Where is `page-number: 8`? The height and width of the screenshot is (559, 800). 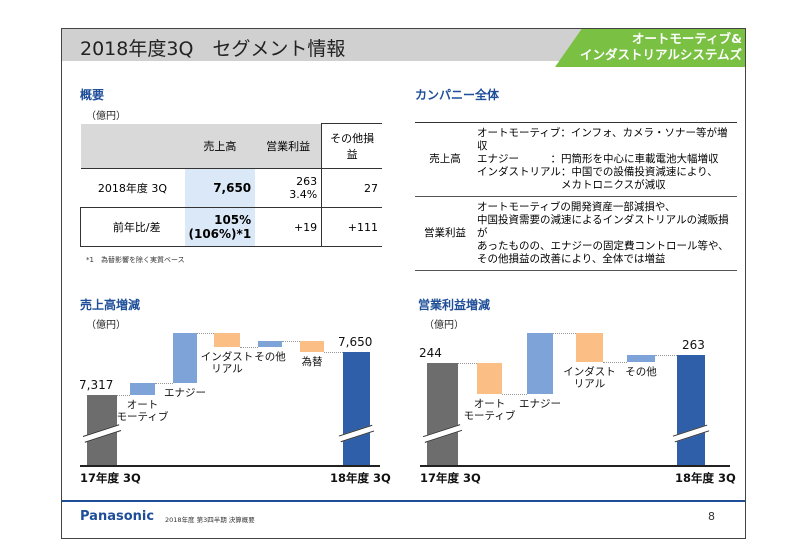 page-number: 8 is located at coordinates (711, 516).